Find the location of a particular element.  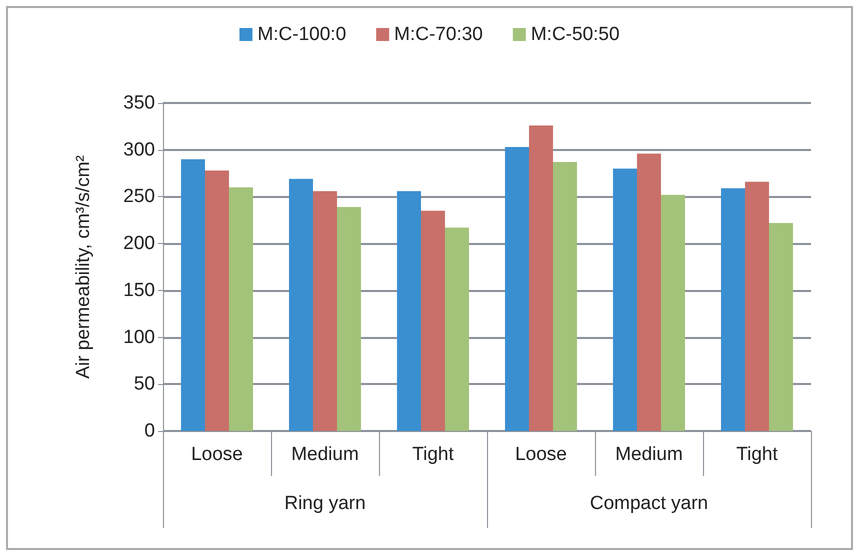

y-tick-label: 0 is located at coordinates (149, 431).